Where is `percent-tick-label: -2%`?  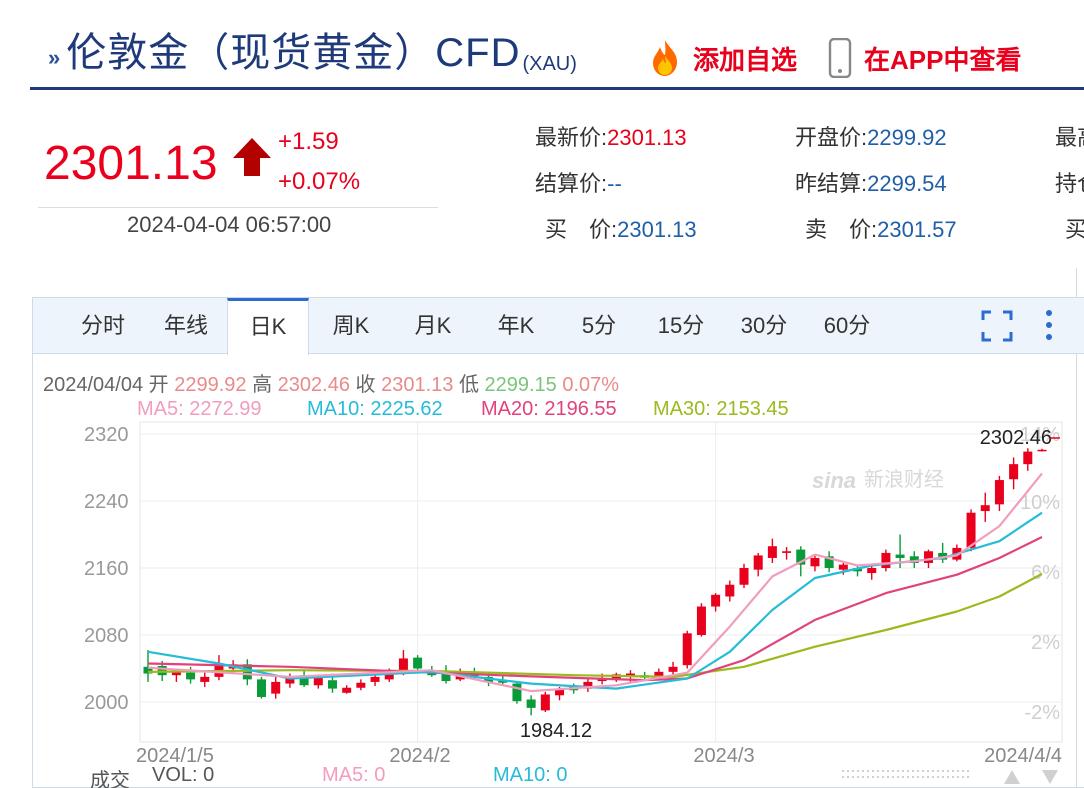 percent-tick-label: -2% is located at coordinates (1042, 713).